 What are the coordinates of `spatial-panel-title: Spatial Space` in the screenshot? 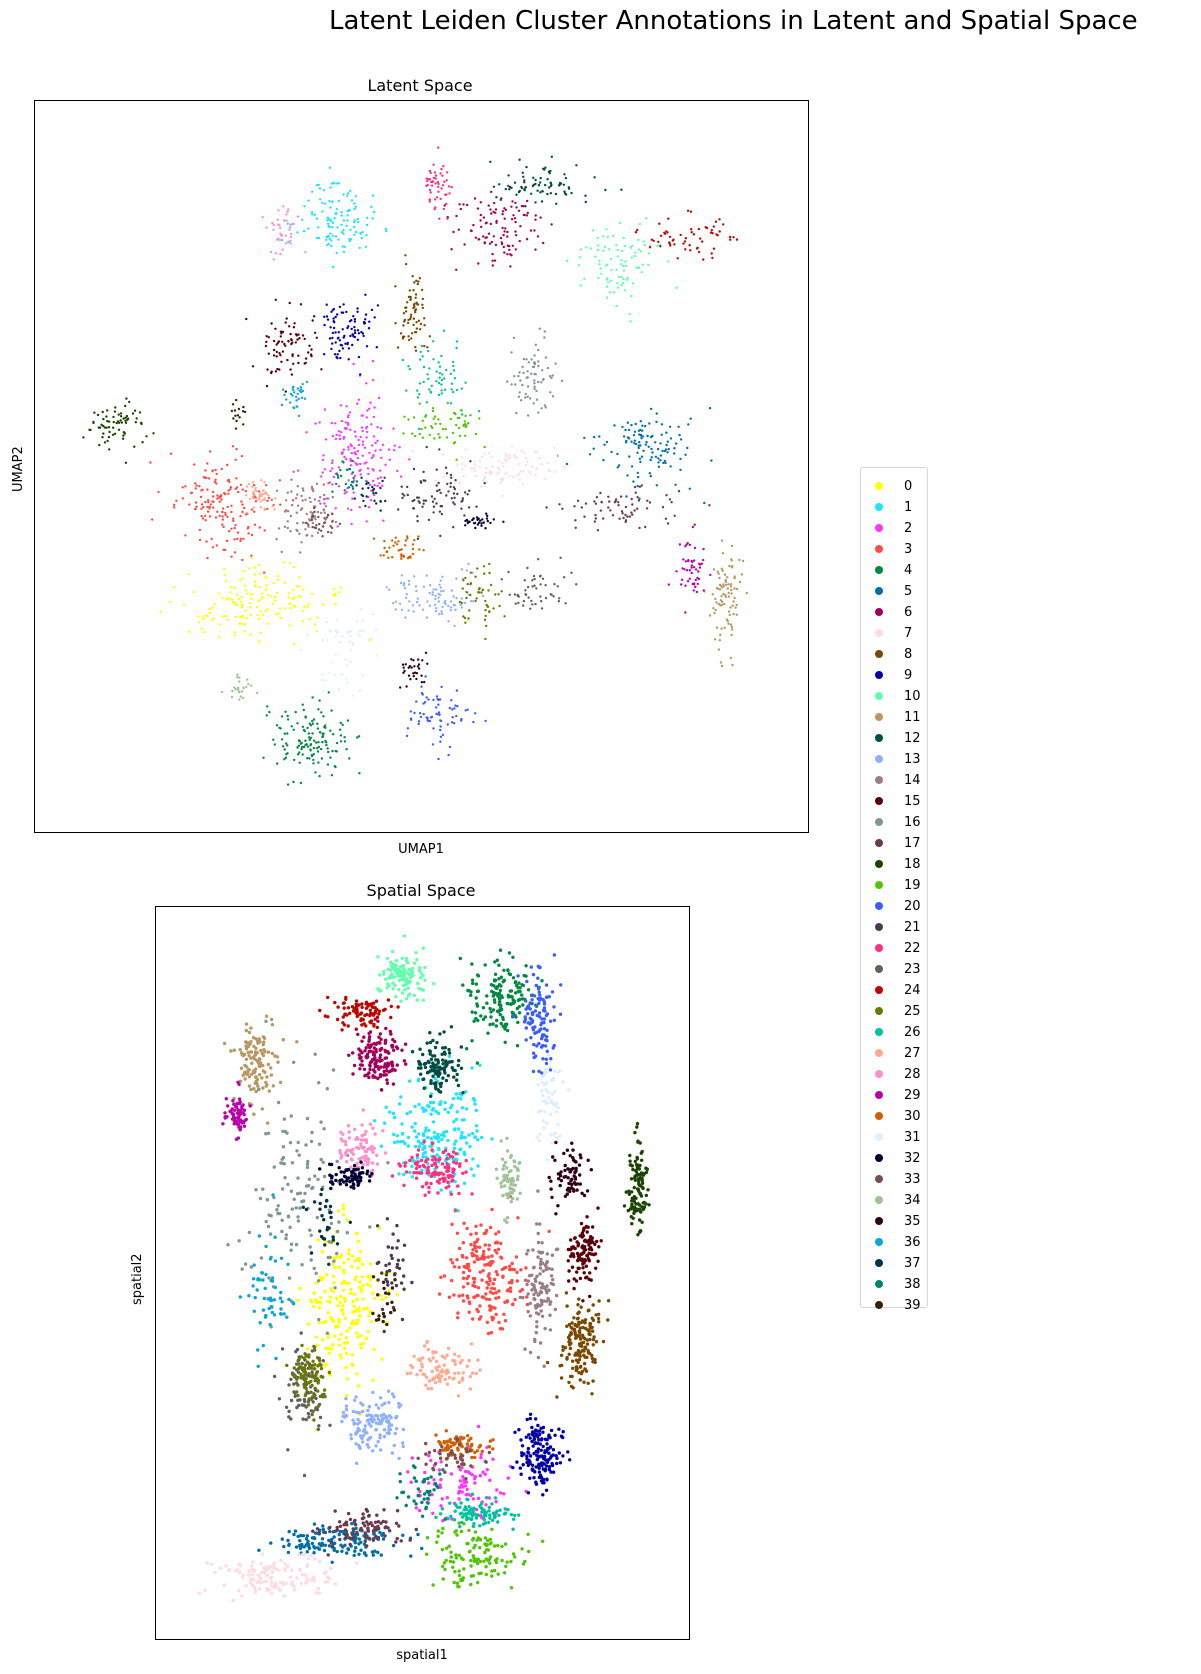 It's located at (421, 890).